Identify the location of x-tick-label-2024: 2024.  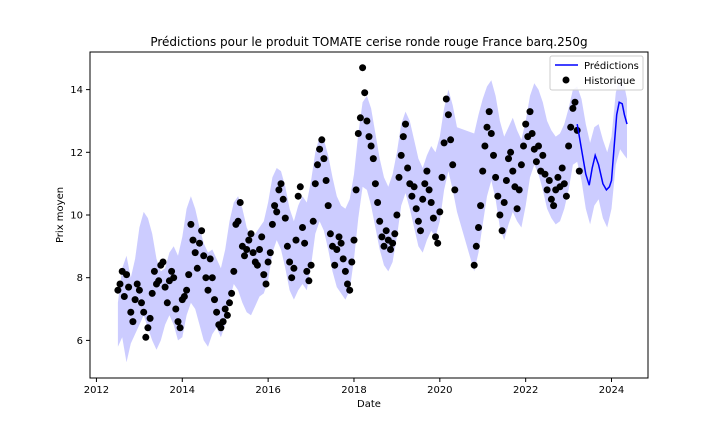
(611, 390).